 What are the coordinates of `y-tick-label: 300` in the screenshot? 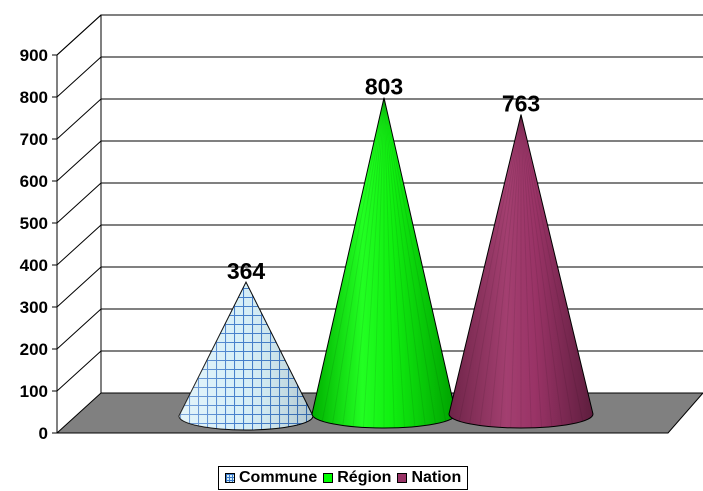 It's located at (34, 307).